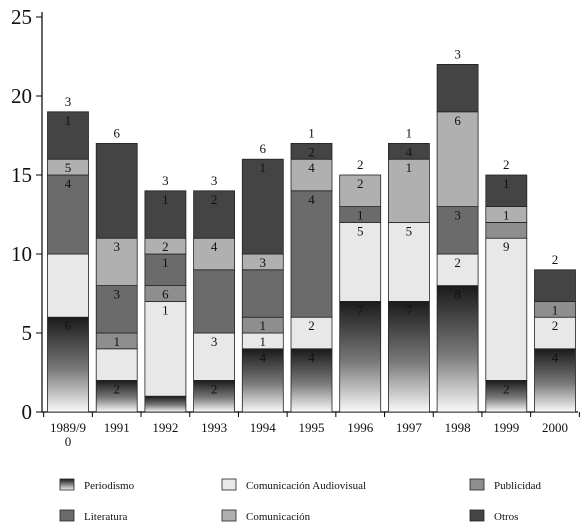 This screenshot has height=529, width=580. What do you see at coordinates (27, 412) in the screenshot?
I see `y-tick-label: 0` at bounding box center [27, 412].